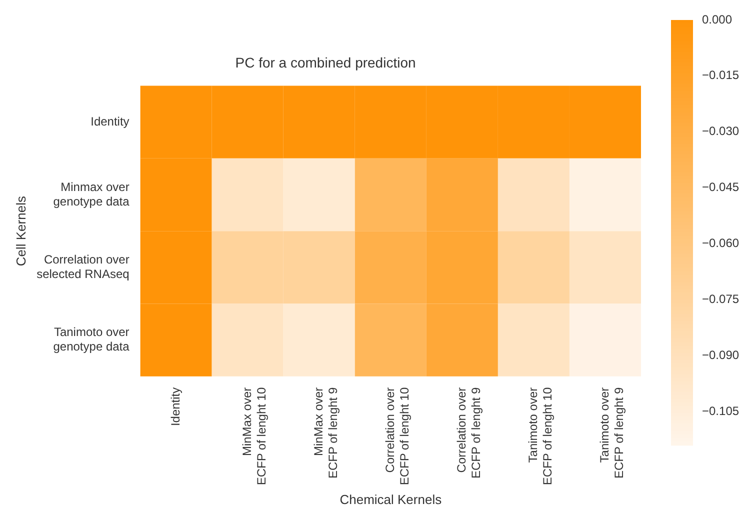  What do you see at coordinates (83, 266) in the screenshot?
I see `y-tick-label: Correlation over selected RNAseq` at bounding box center [83, 266].